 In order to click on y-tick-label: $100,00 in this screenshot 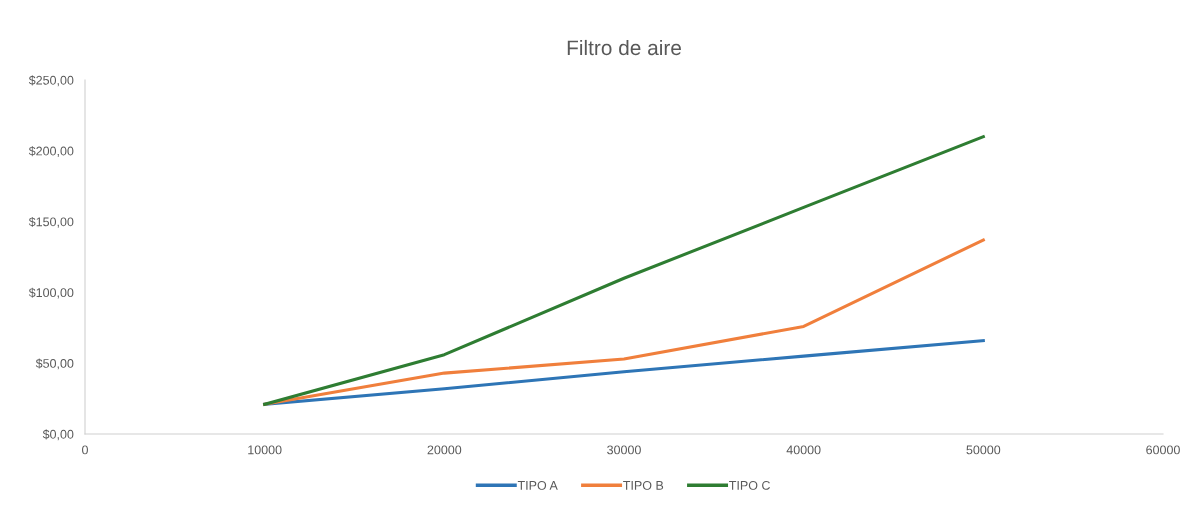, I will do `click(51, 293)`.